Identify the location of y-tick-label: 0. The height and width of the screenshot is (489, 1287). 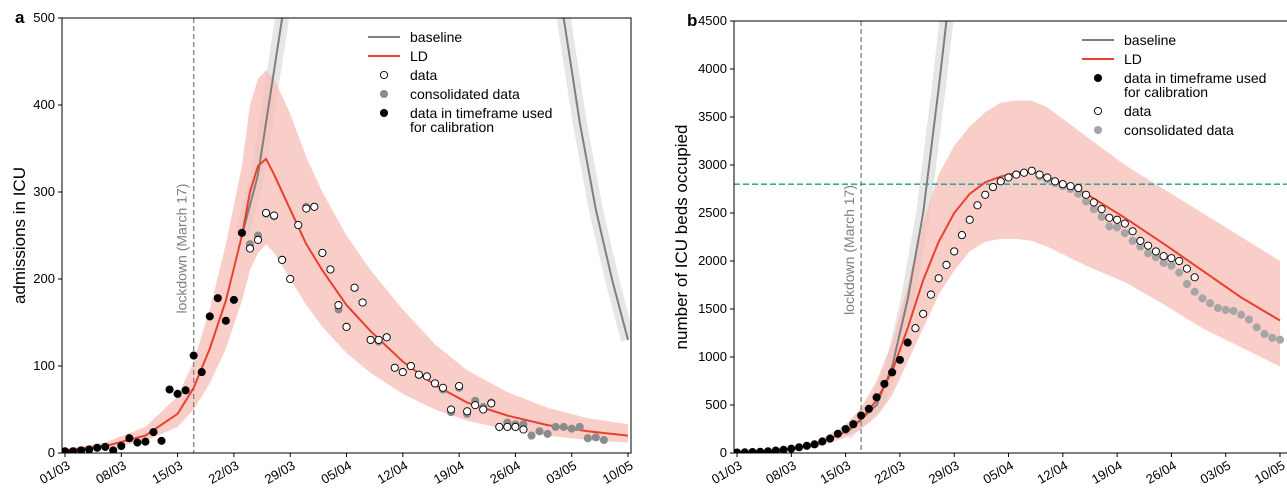
(51, 452).